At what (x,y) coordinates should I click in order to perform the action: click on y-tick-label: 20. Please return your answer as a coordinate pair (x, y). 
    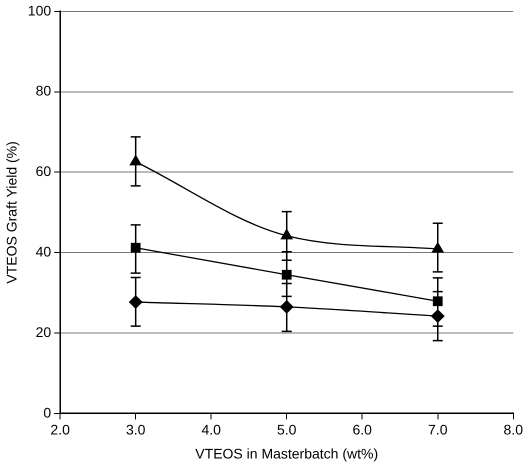
    Looking at the image, I should click on (44, 332).